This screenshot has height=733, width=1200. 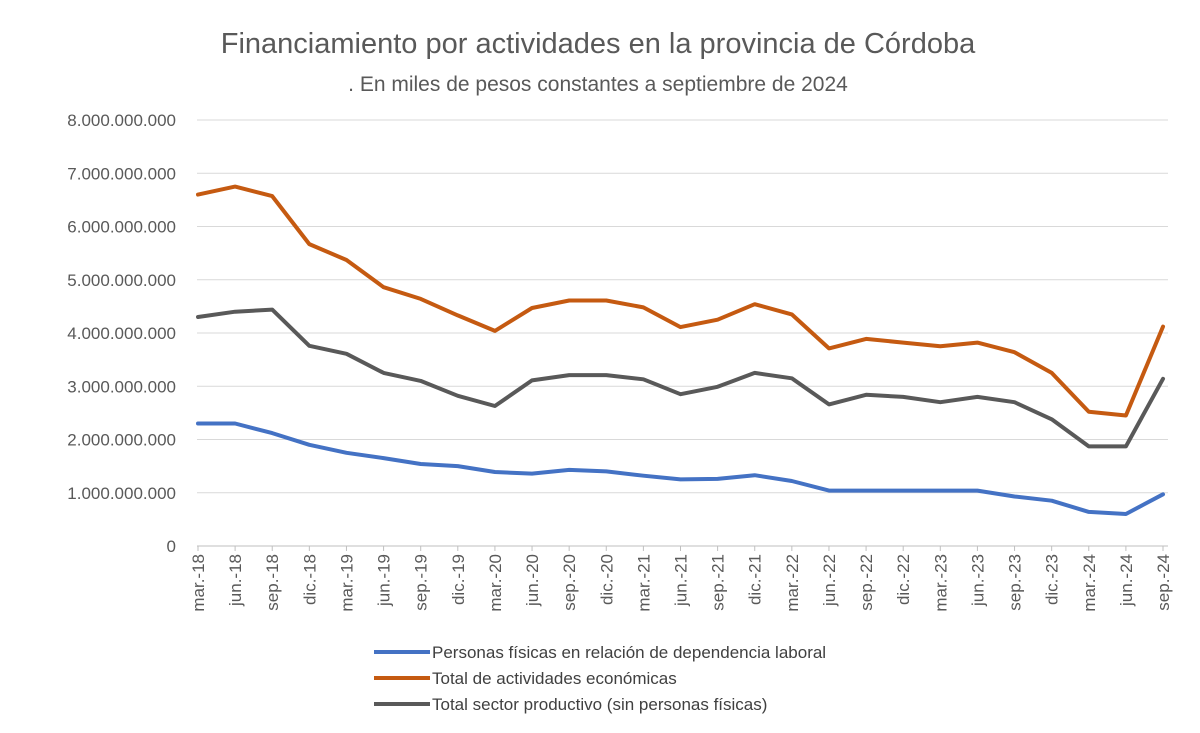 I want to click on x-tick-label: mar.-21, so click(x=643, y=583).